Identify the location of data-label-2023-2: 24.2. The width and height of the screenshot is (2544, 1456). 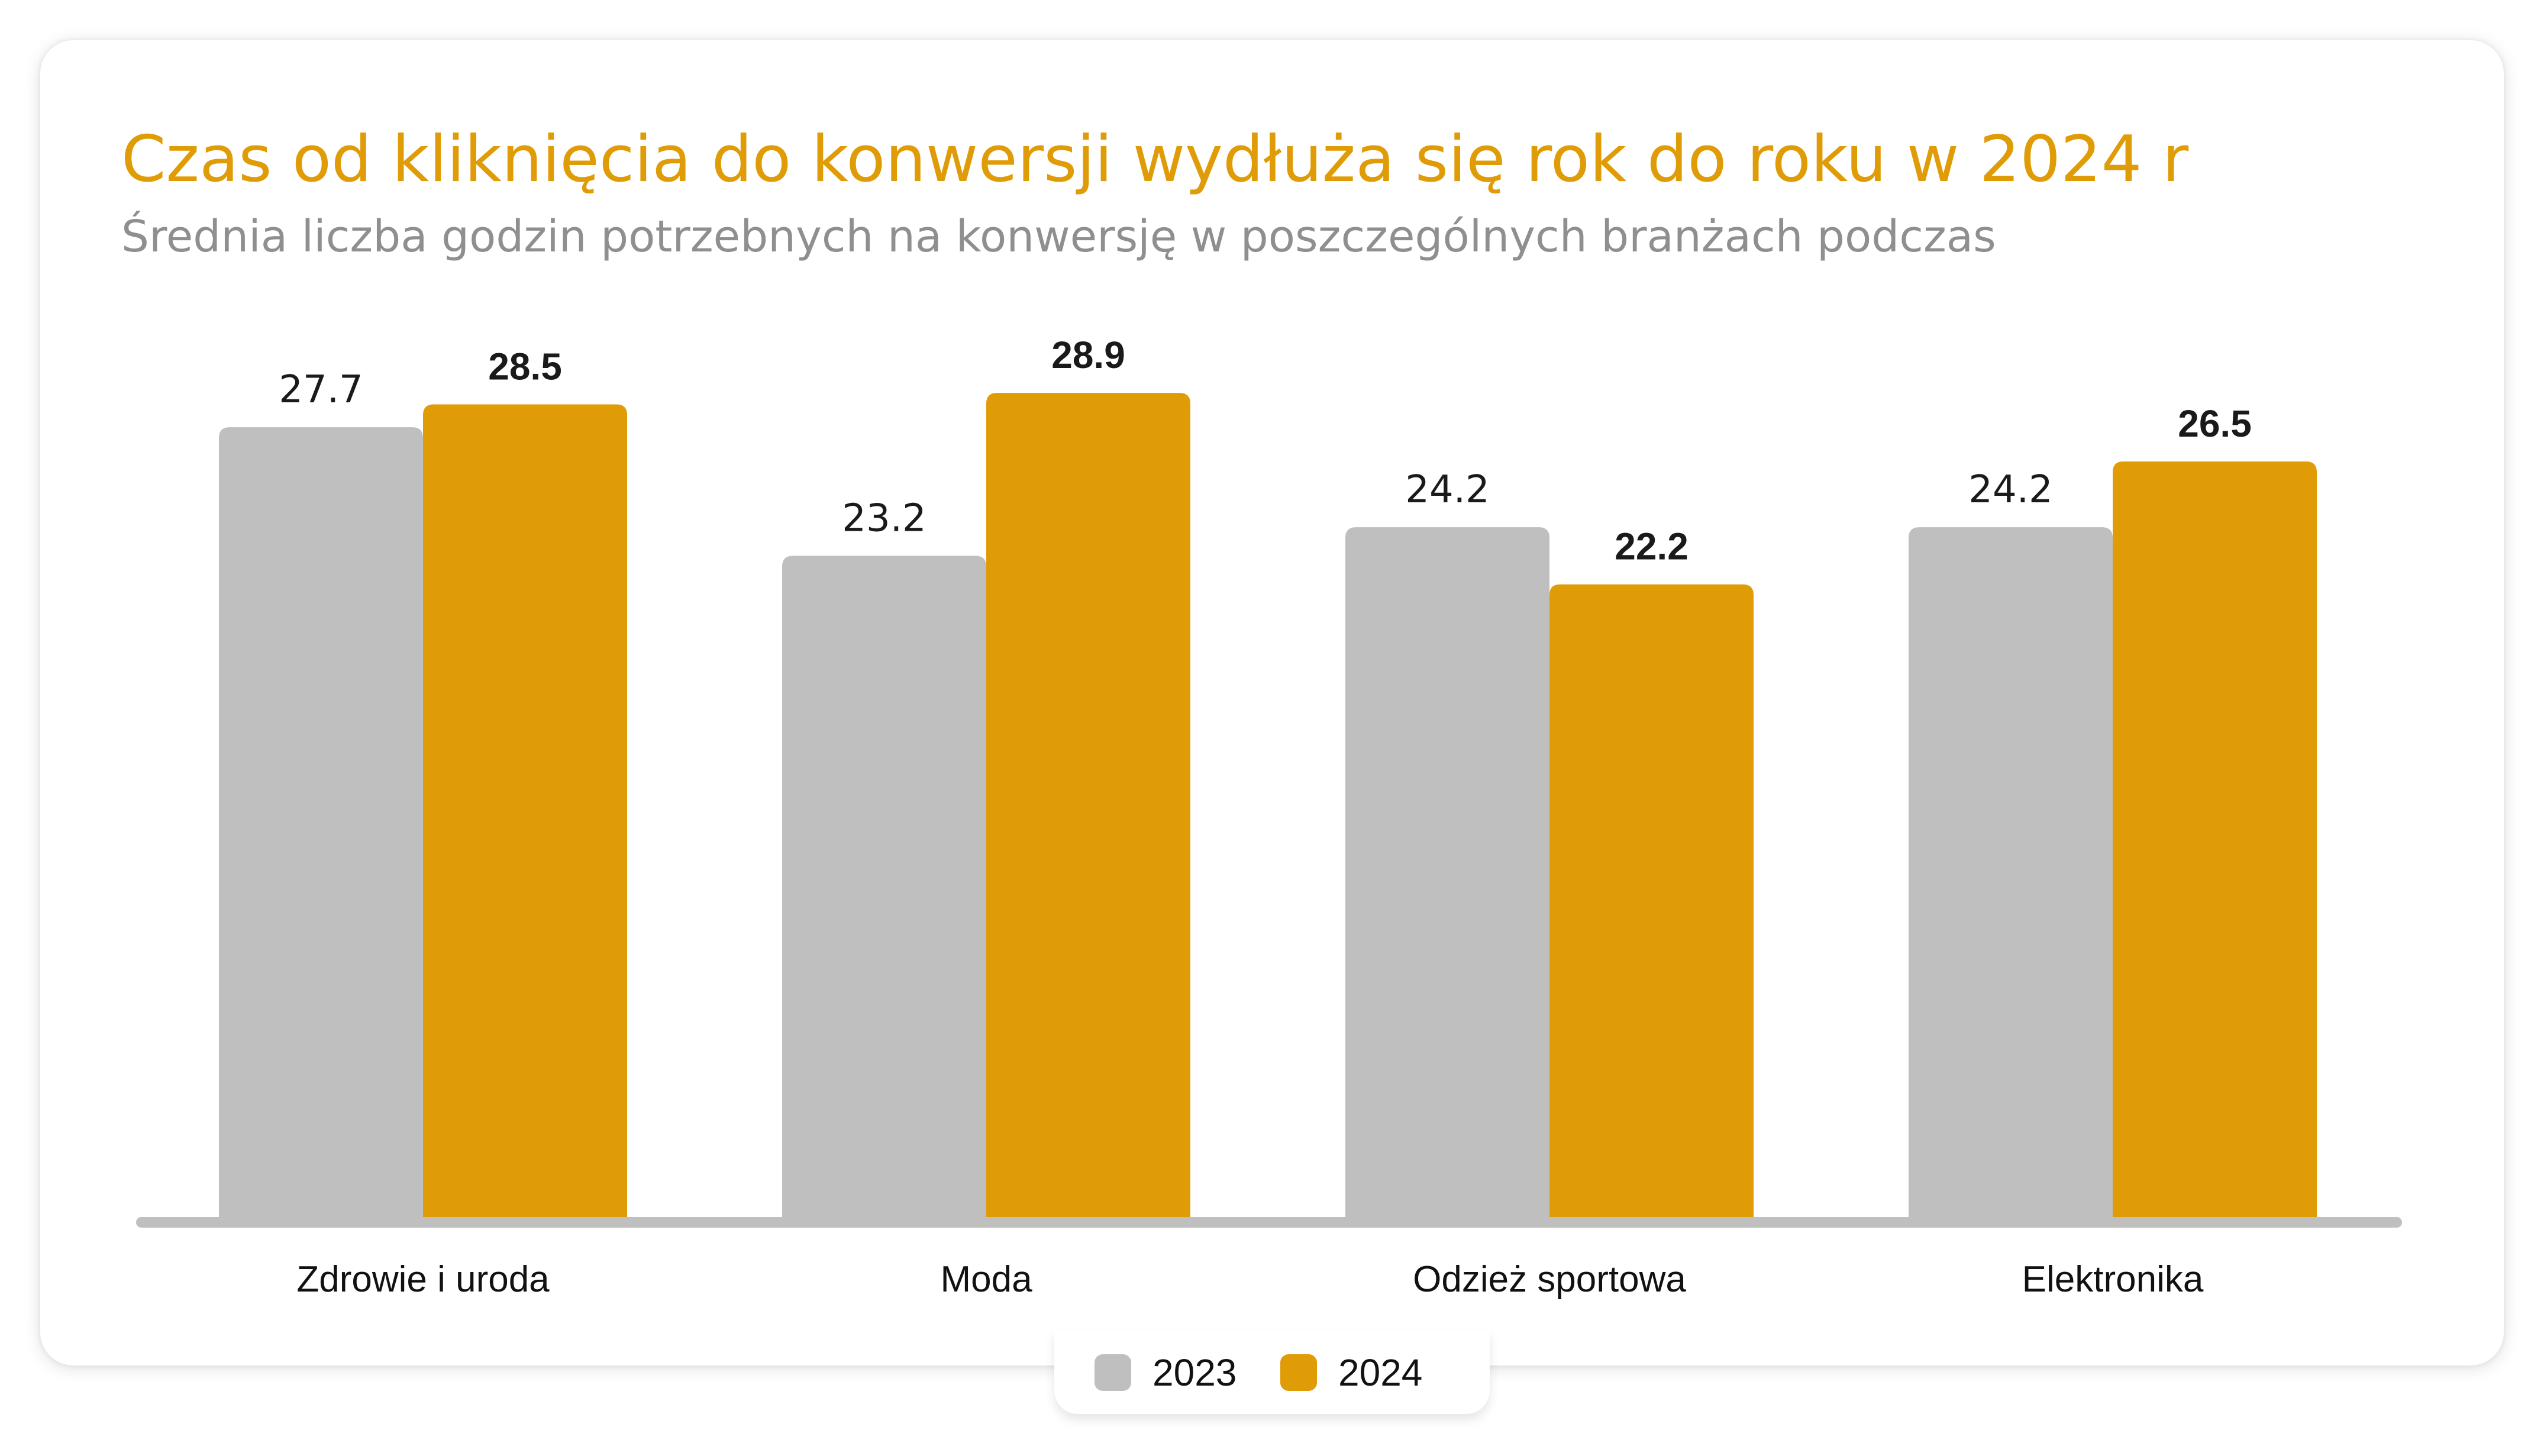
(1447, 490).